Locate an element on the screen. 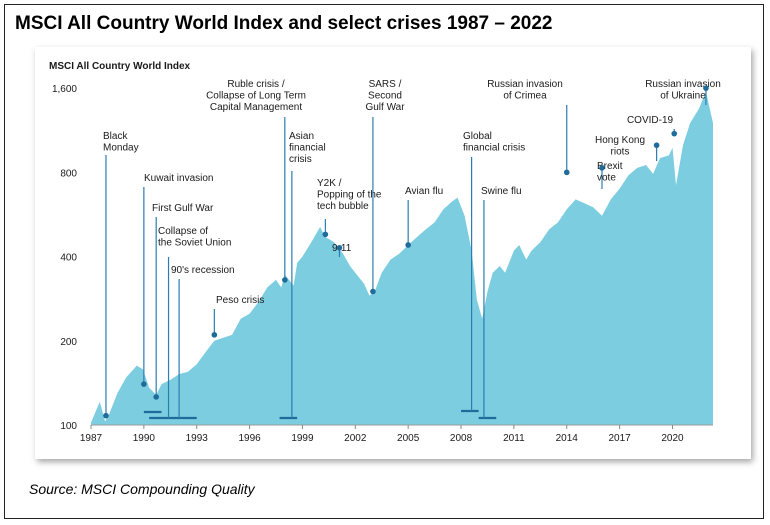 The image size is (770, 525). y-tick-label: 800 is located at coordinates (68, 173).